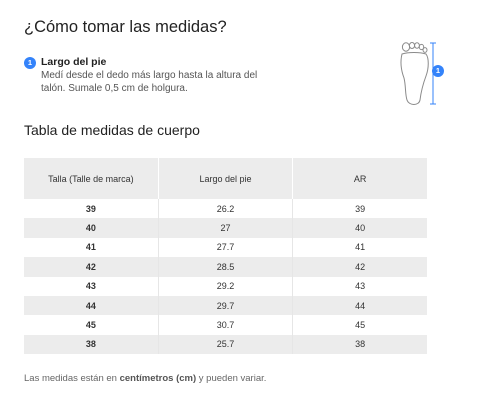  Describe the element at coordinates (231, 378) in the screenshot. I see `footer-text-after: y pueden variar.` at that location.